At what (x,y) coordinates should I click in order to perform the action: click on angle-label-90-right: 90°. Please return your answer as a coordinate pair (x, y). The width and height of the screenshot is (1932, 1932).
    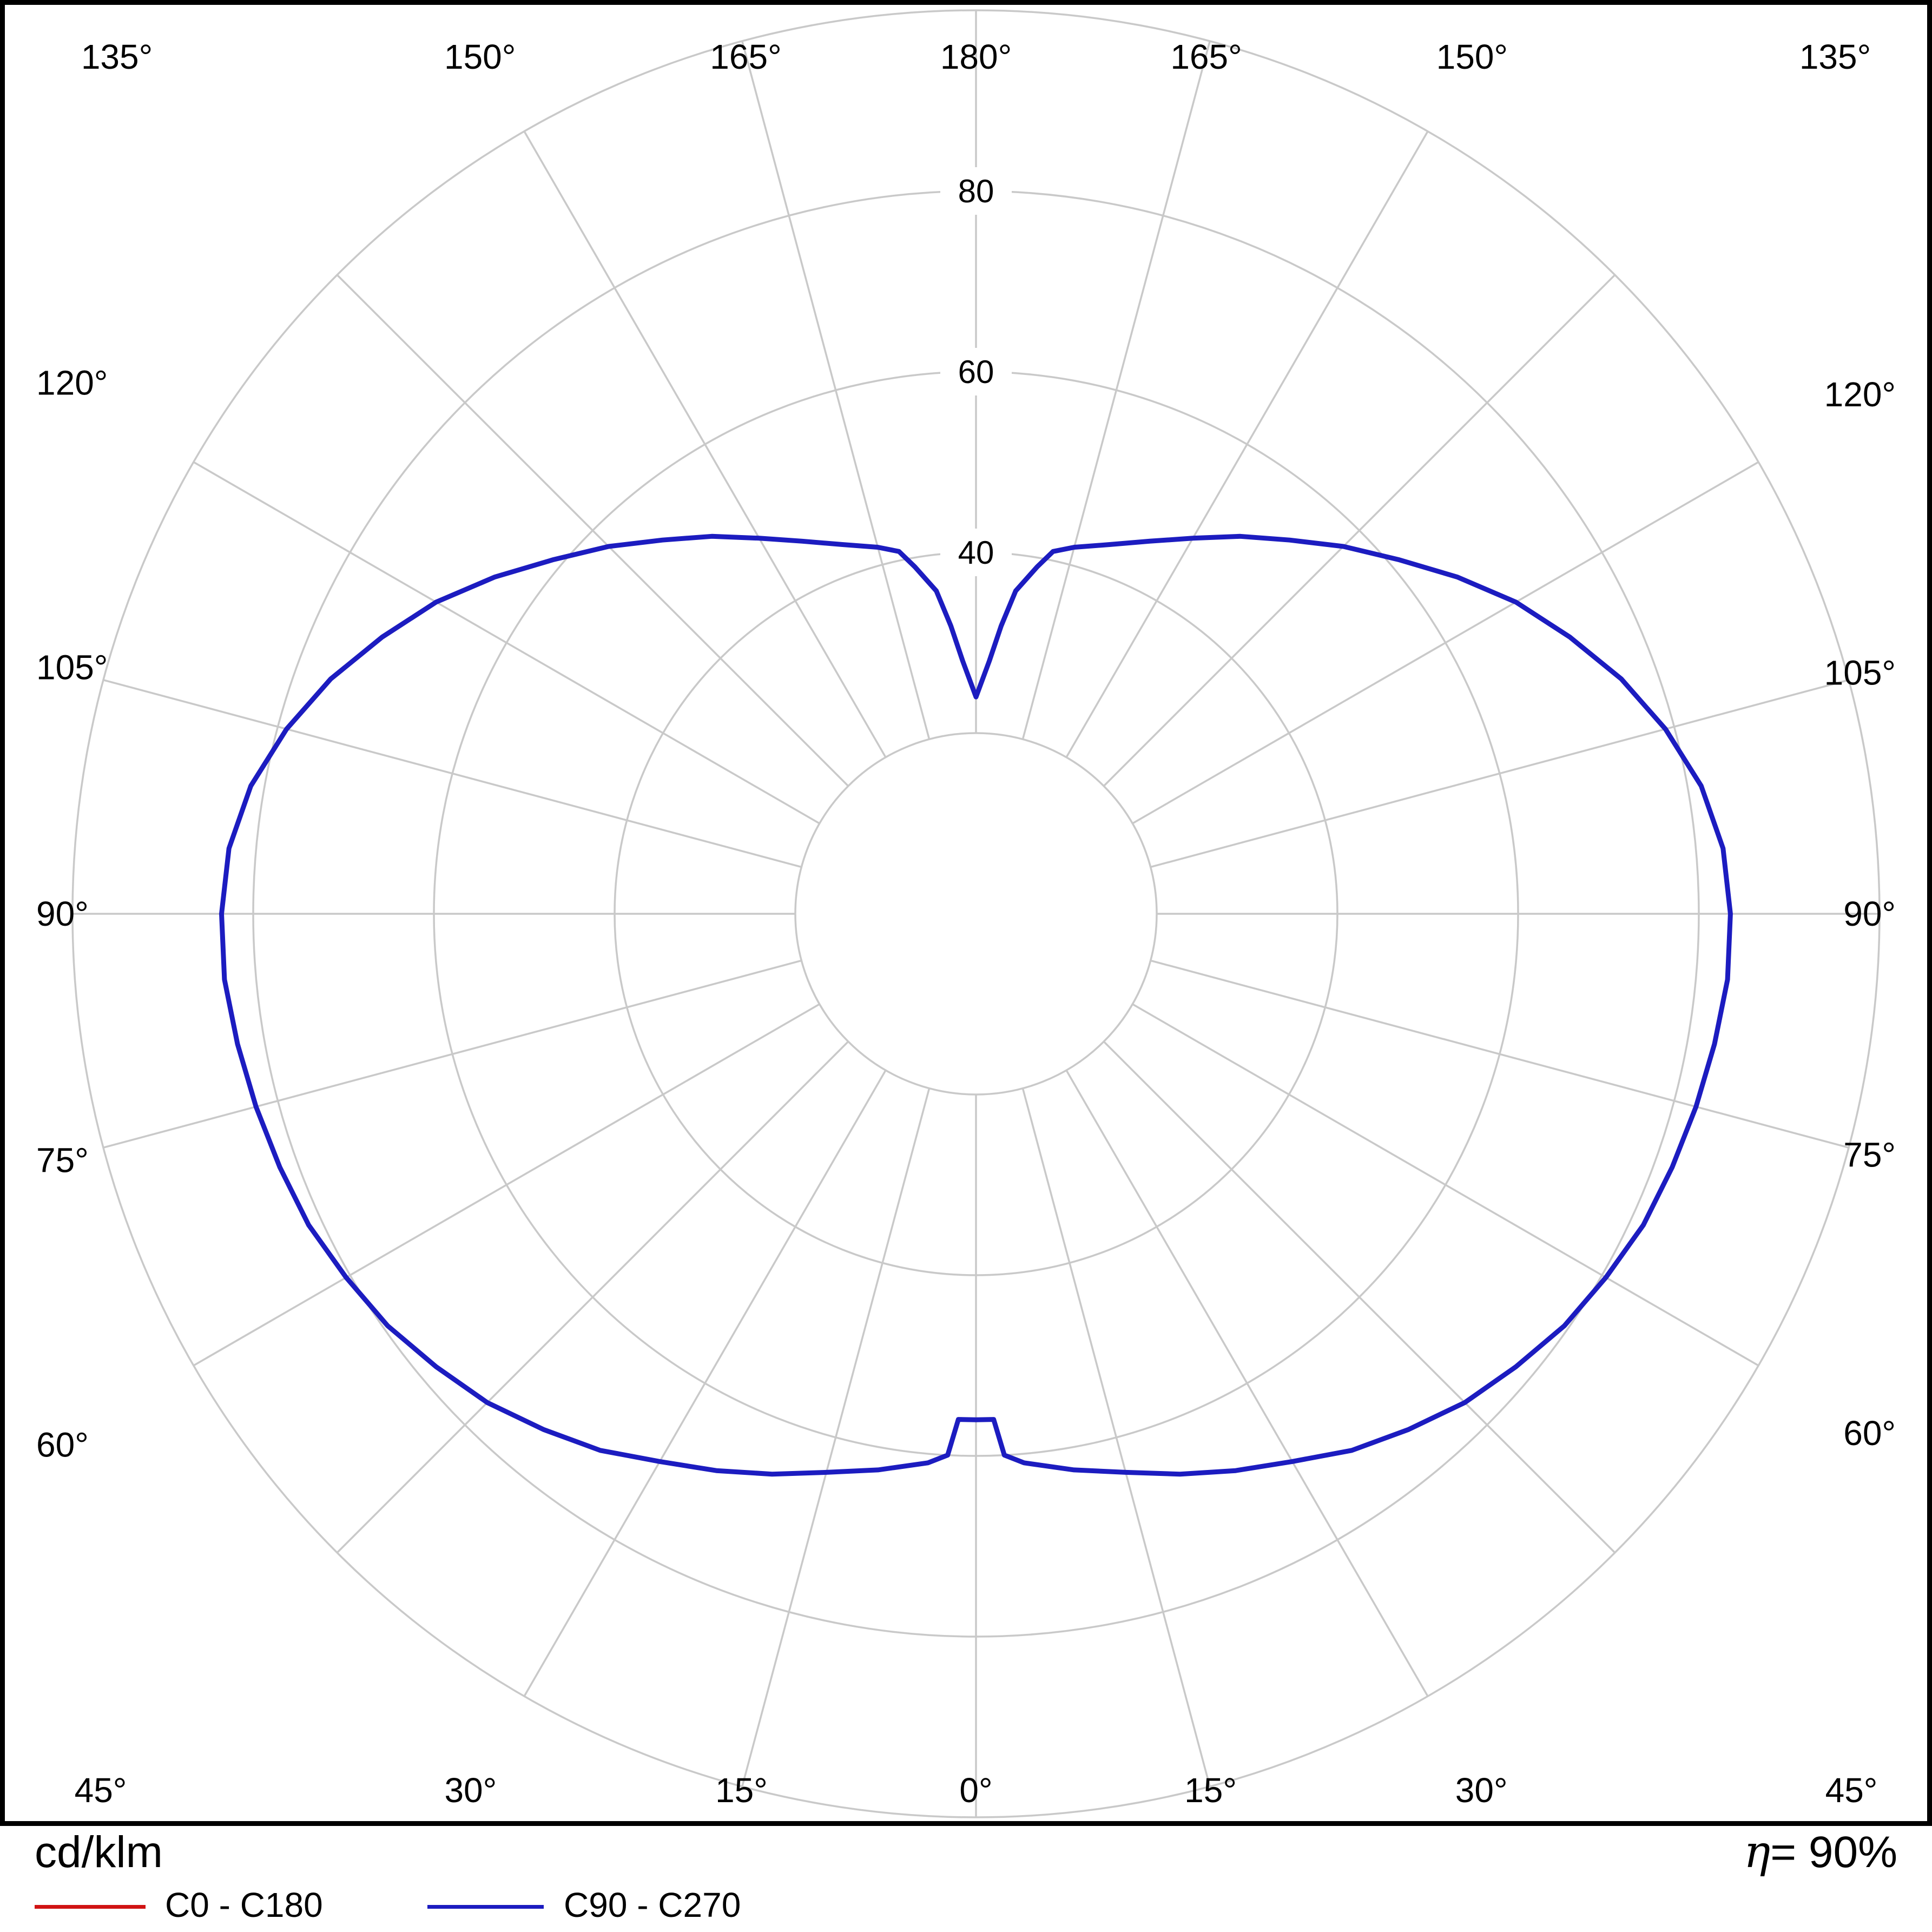
    Looking at the image, I should click on (1869, 913).